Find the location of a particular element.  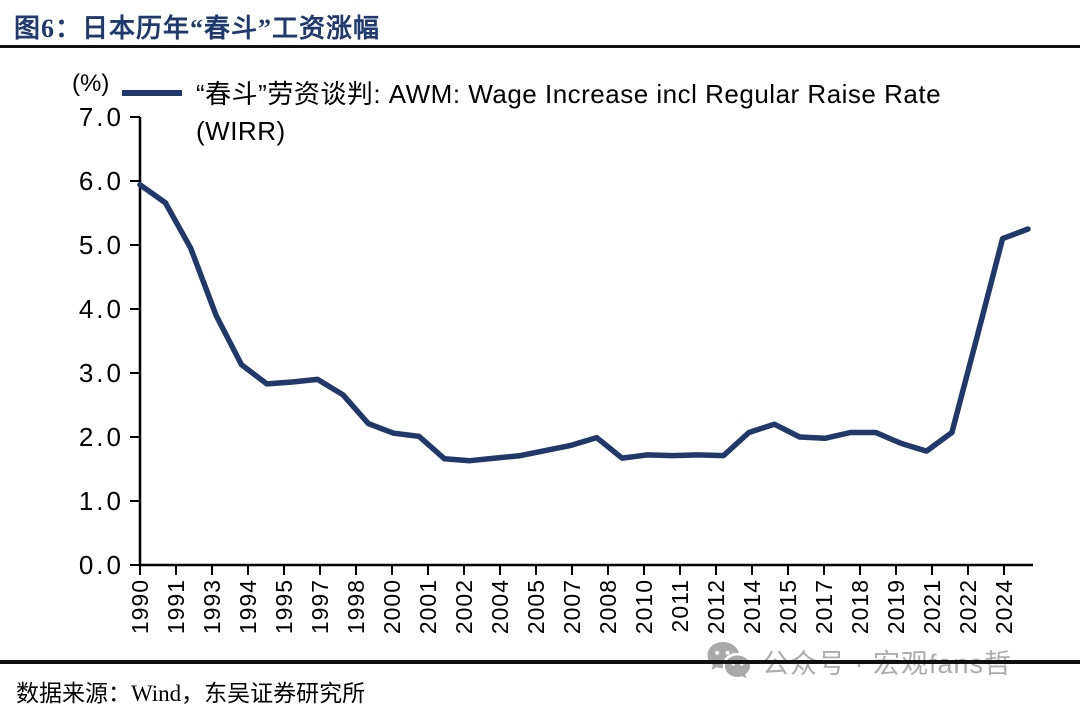

footer-divider-line is located at coordinates (540, 662).